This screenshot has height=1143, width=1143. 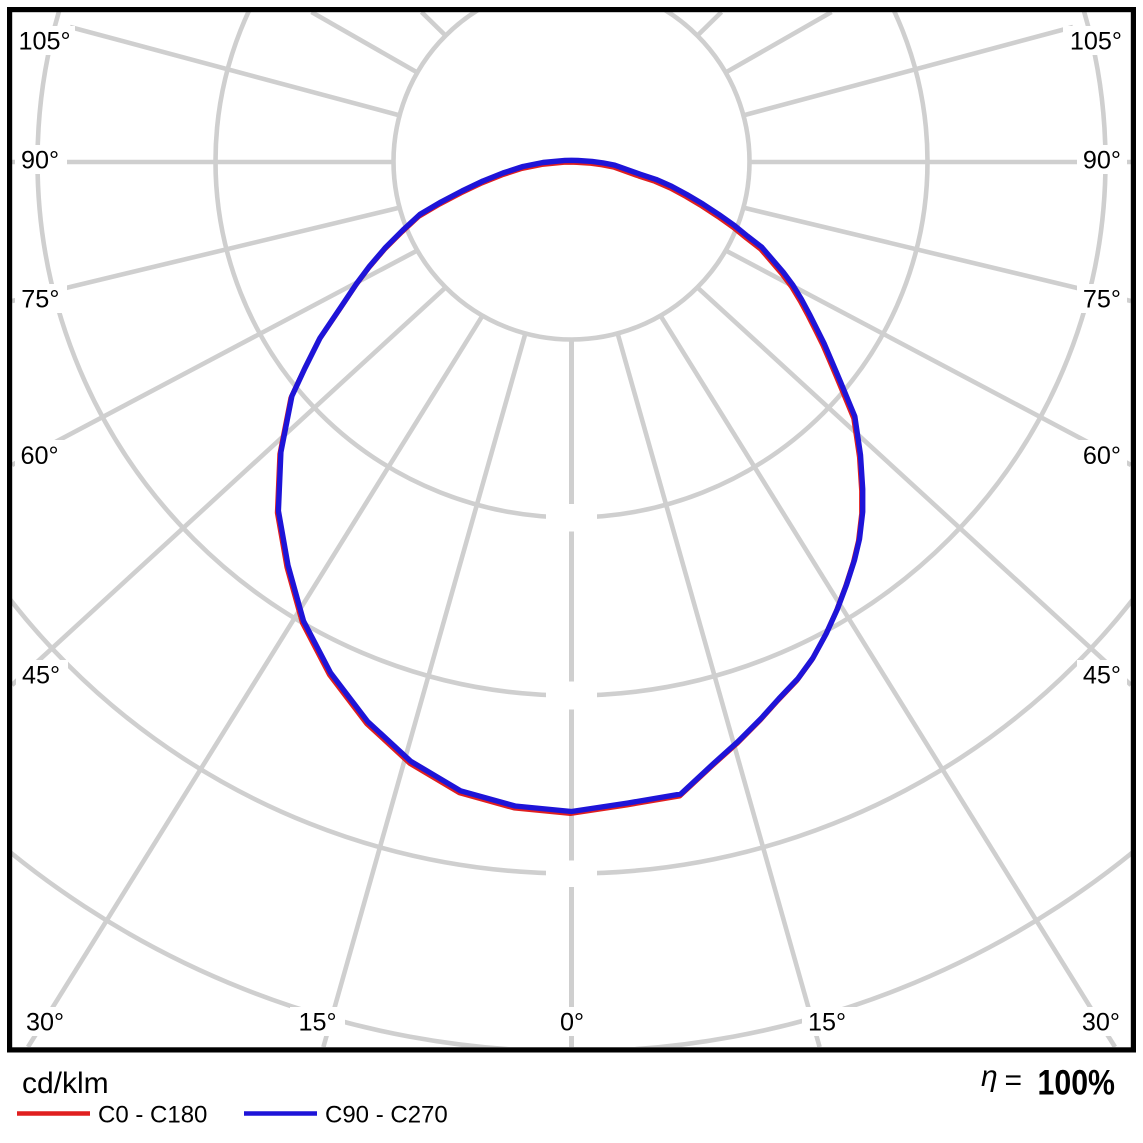 I want to click on svg-text: C90 - C270, so click(x=386, y=1115).